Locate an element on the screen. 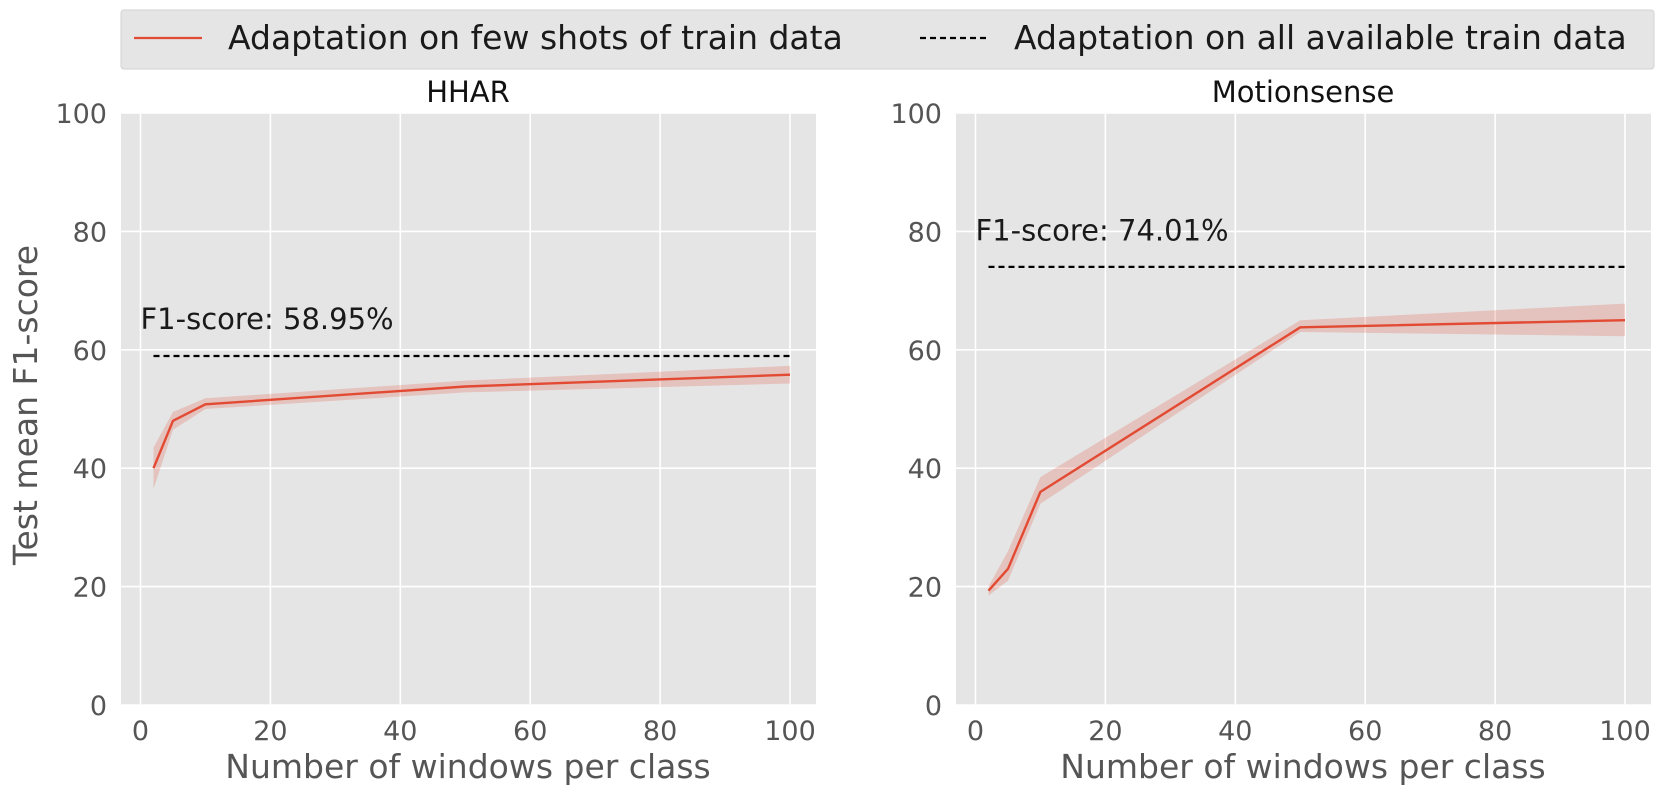 The height and width of the screenshot is (796, 1661). panel-title-hhar: HHAR is located at coordinates (468, 92).